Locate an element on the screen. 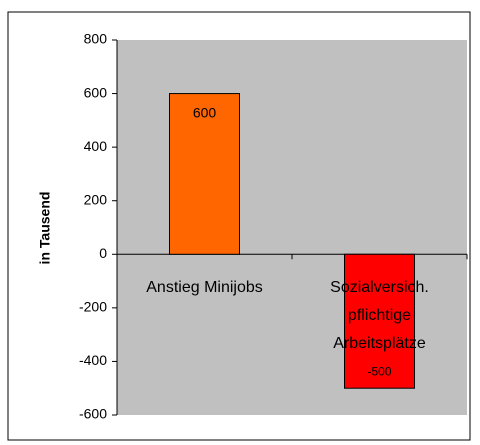  data-label: -500 is located at coordinates (379, 371).